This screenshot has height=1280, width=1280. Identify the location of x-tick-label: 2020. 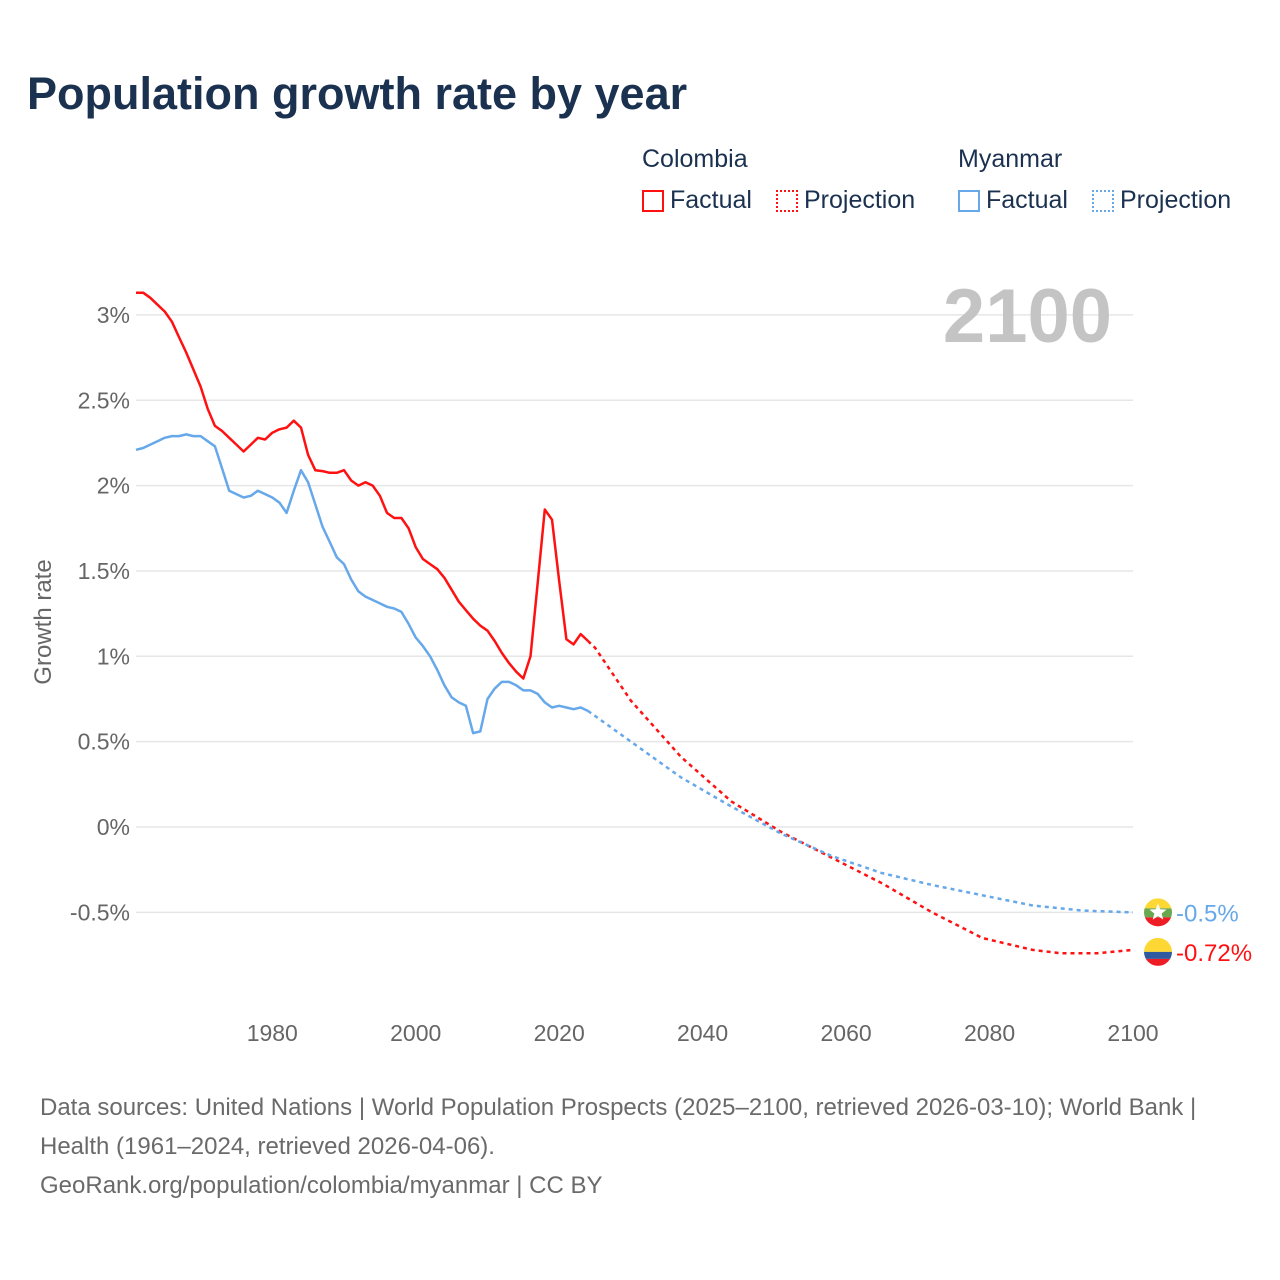
(559, 1033).